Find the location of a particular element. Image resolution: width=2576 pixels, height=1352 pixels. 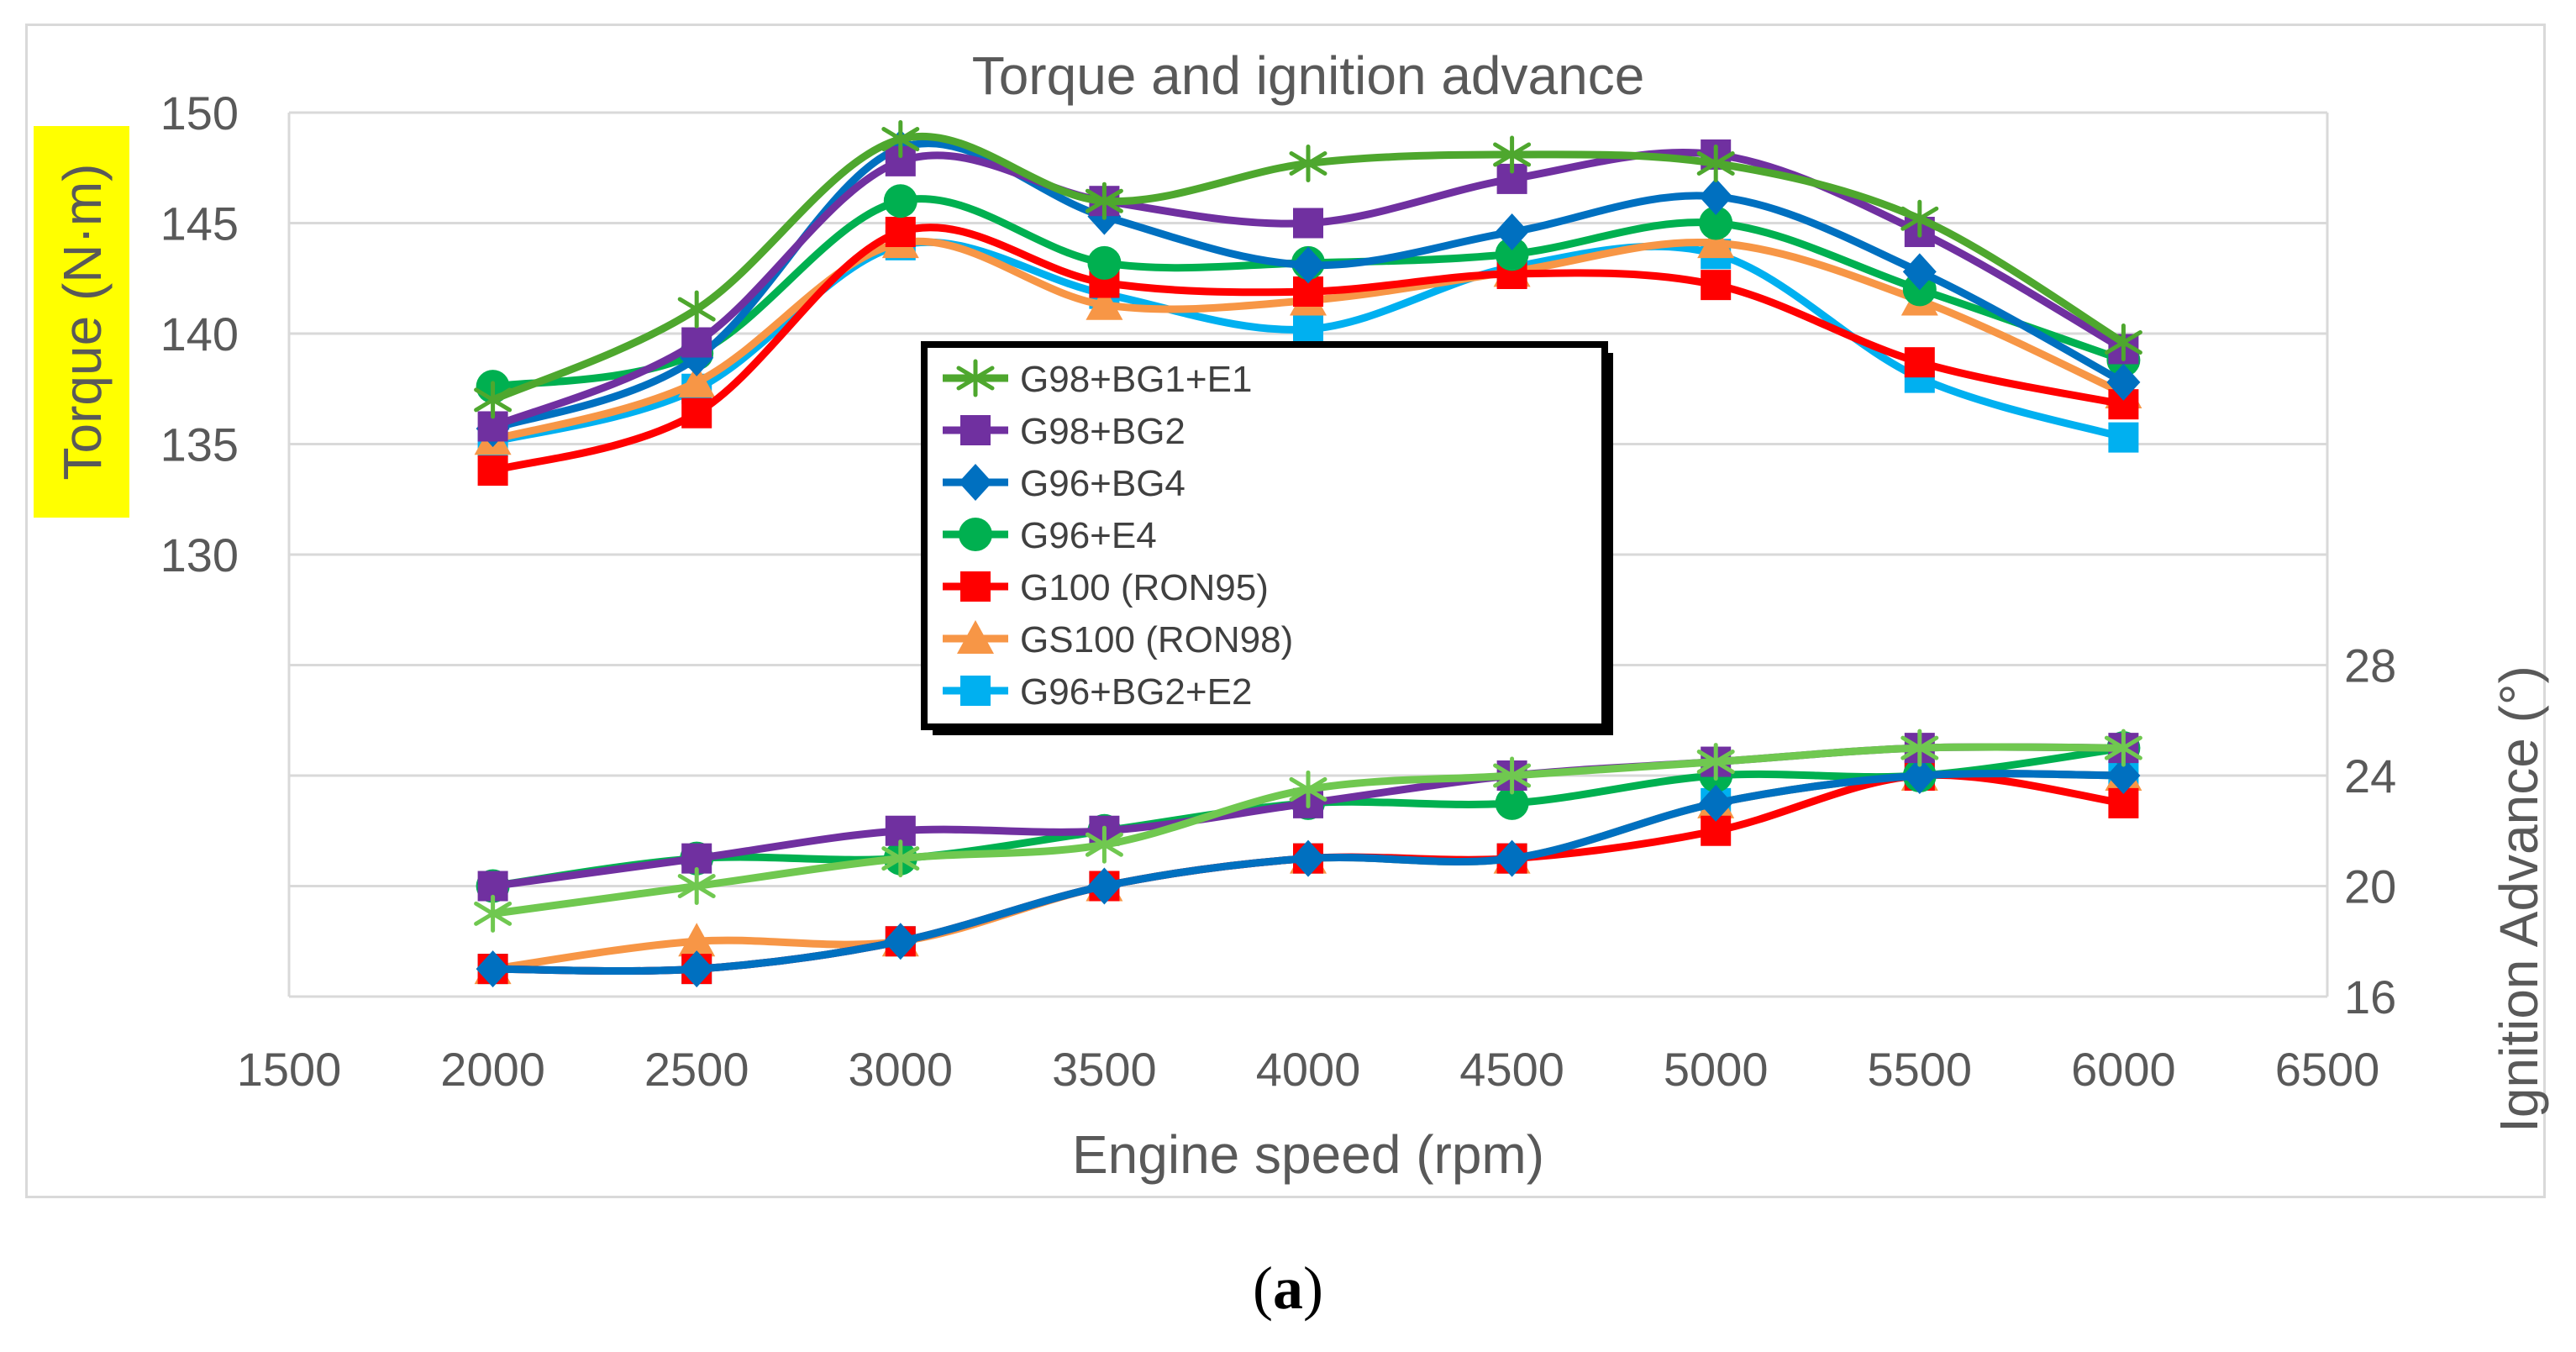

legend-label: GS100 (RON98) is located at coordinates (1156, 639).